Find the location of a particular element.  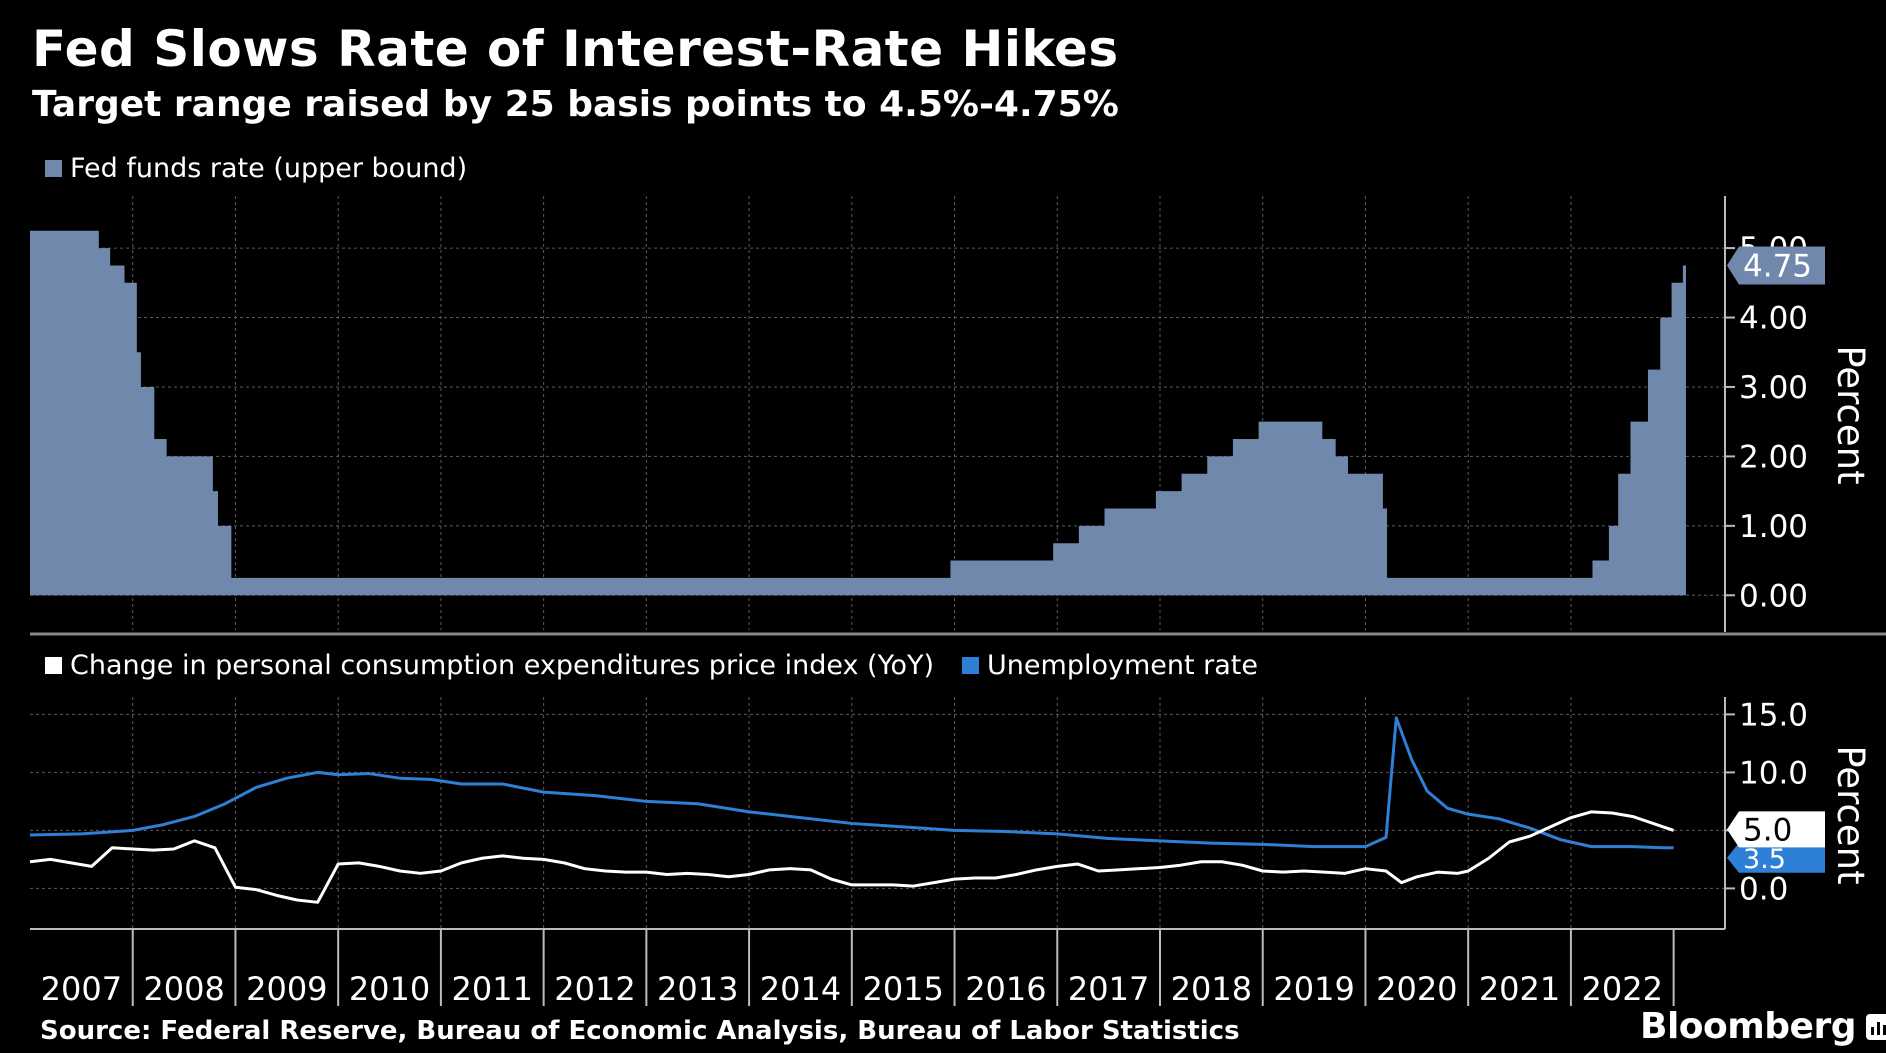

x-tick-label: 2008 is located at coordinates (183, 989).